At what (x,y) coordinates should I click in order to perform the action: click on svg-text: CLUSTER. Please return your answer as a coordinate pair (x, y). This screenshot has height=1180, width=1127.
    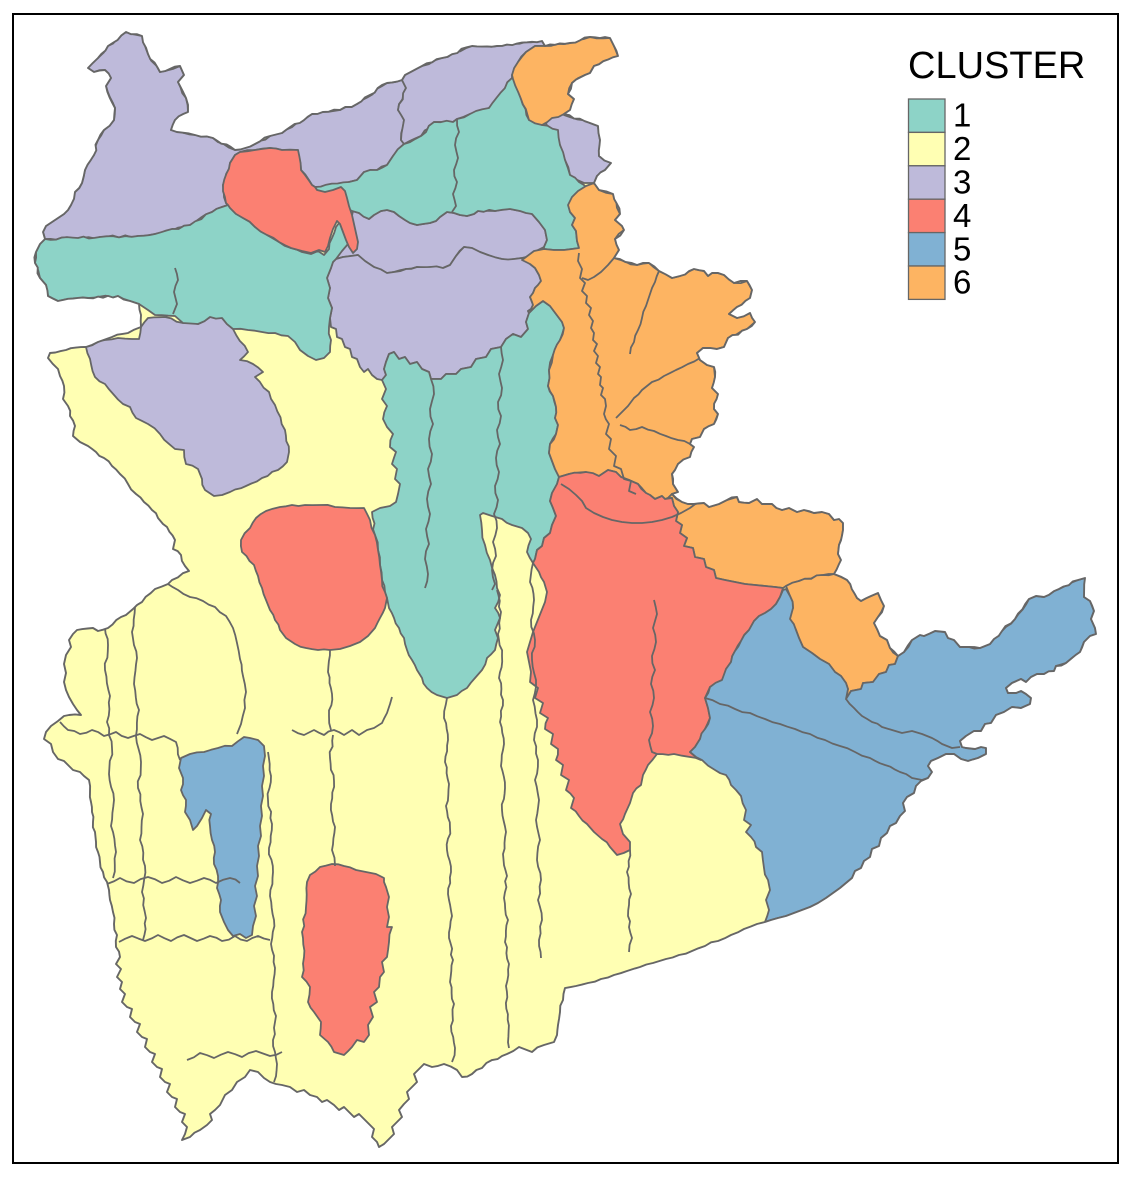
    Looking at the image, I should click on (996, 66).